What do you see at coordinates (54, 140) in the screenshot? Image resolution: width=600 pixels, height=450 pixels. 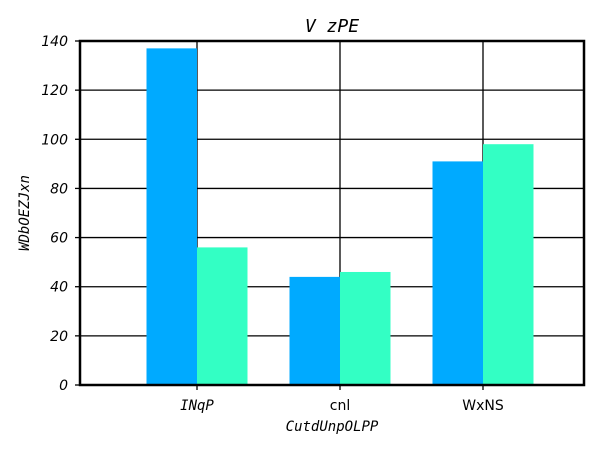 I see `y-tick-label: 100` at bounding box center [54, 140].